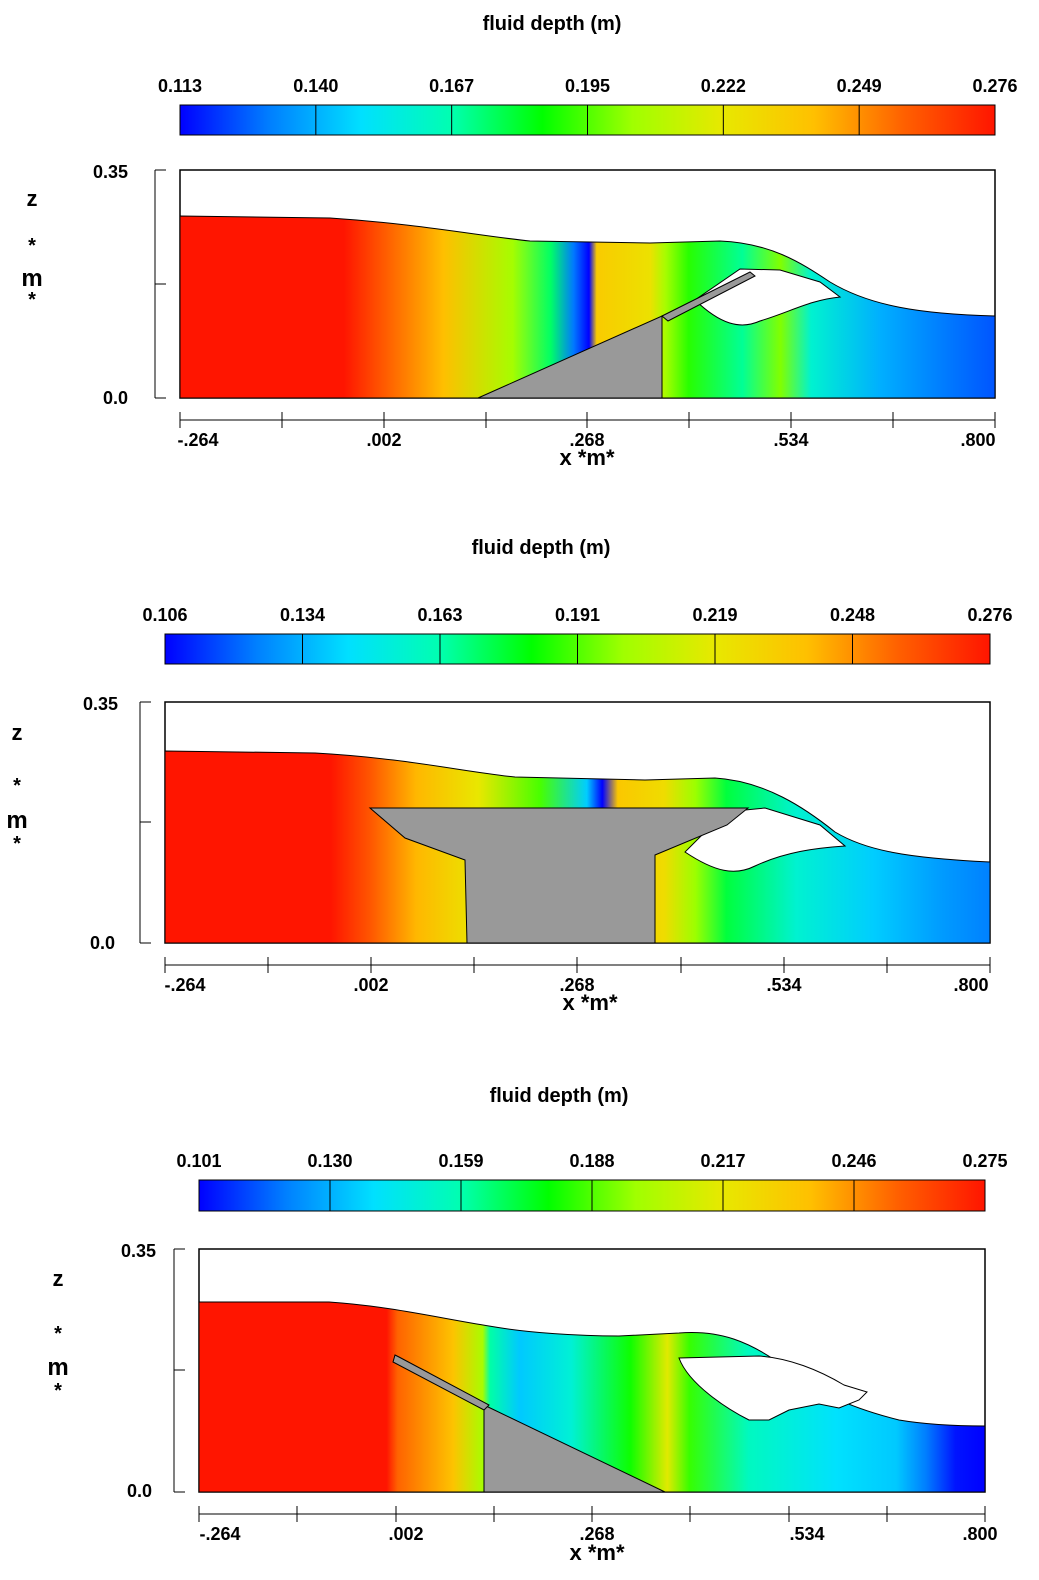 The width and height of the screenshot is (1039, 1580). Describe the element at coordinates (773, 1388) in the screenshot. I see `panel-3-air-pocket` at that location.